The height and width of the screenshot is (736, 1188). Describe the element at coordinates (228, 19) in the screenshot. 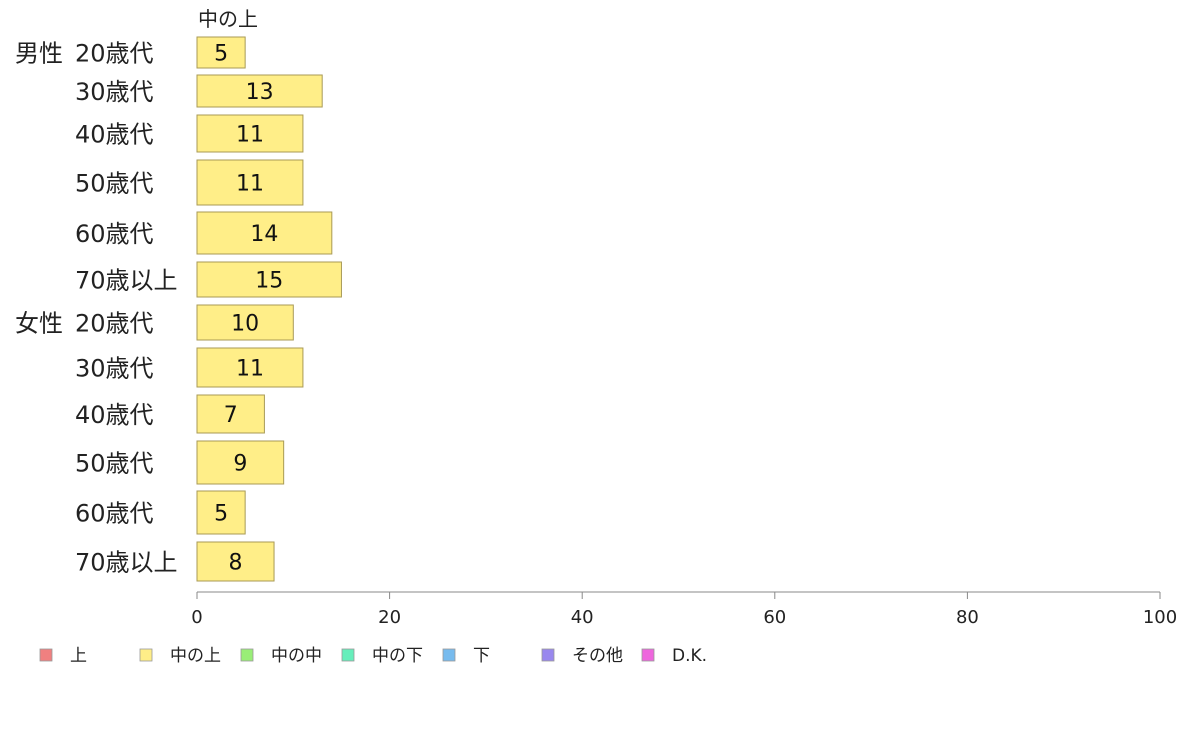

I see `series-header: 中の上` at that location.